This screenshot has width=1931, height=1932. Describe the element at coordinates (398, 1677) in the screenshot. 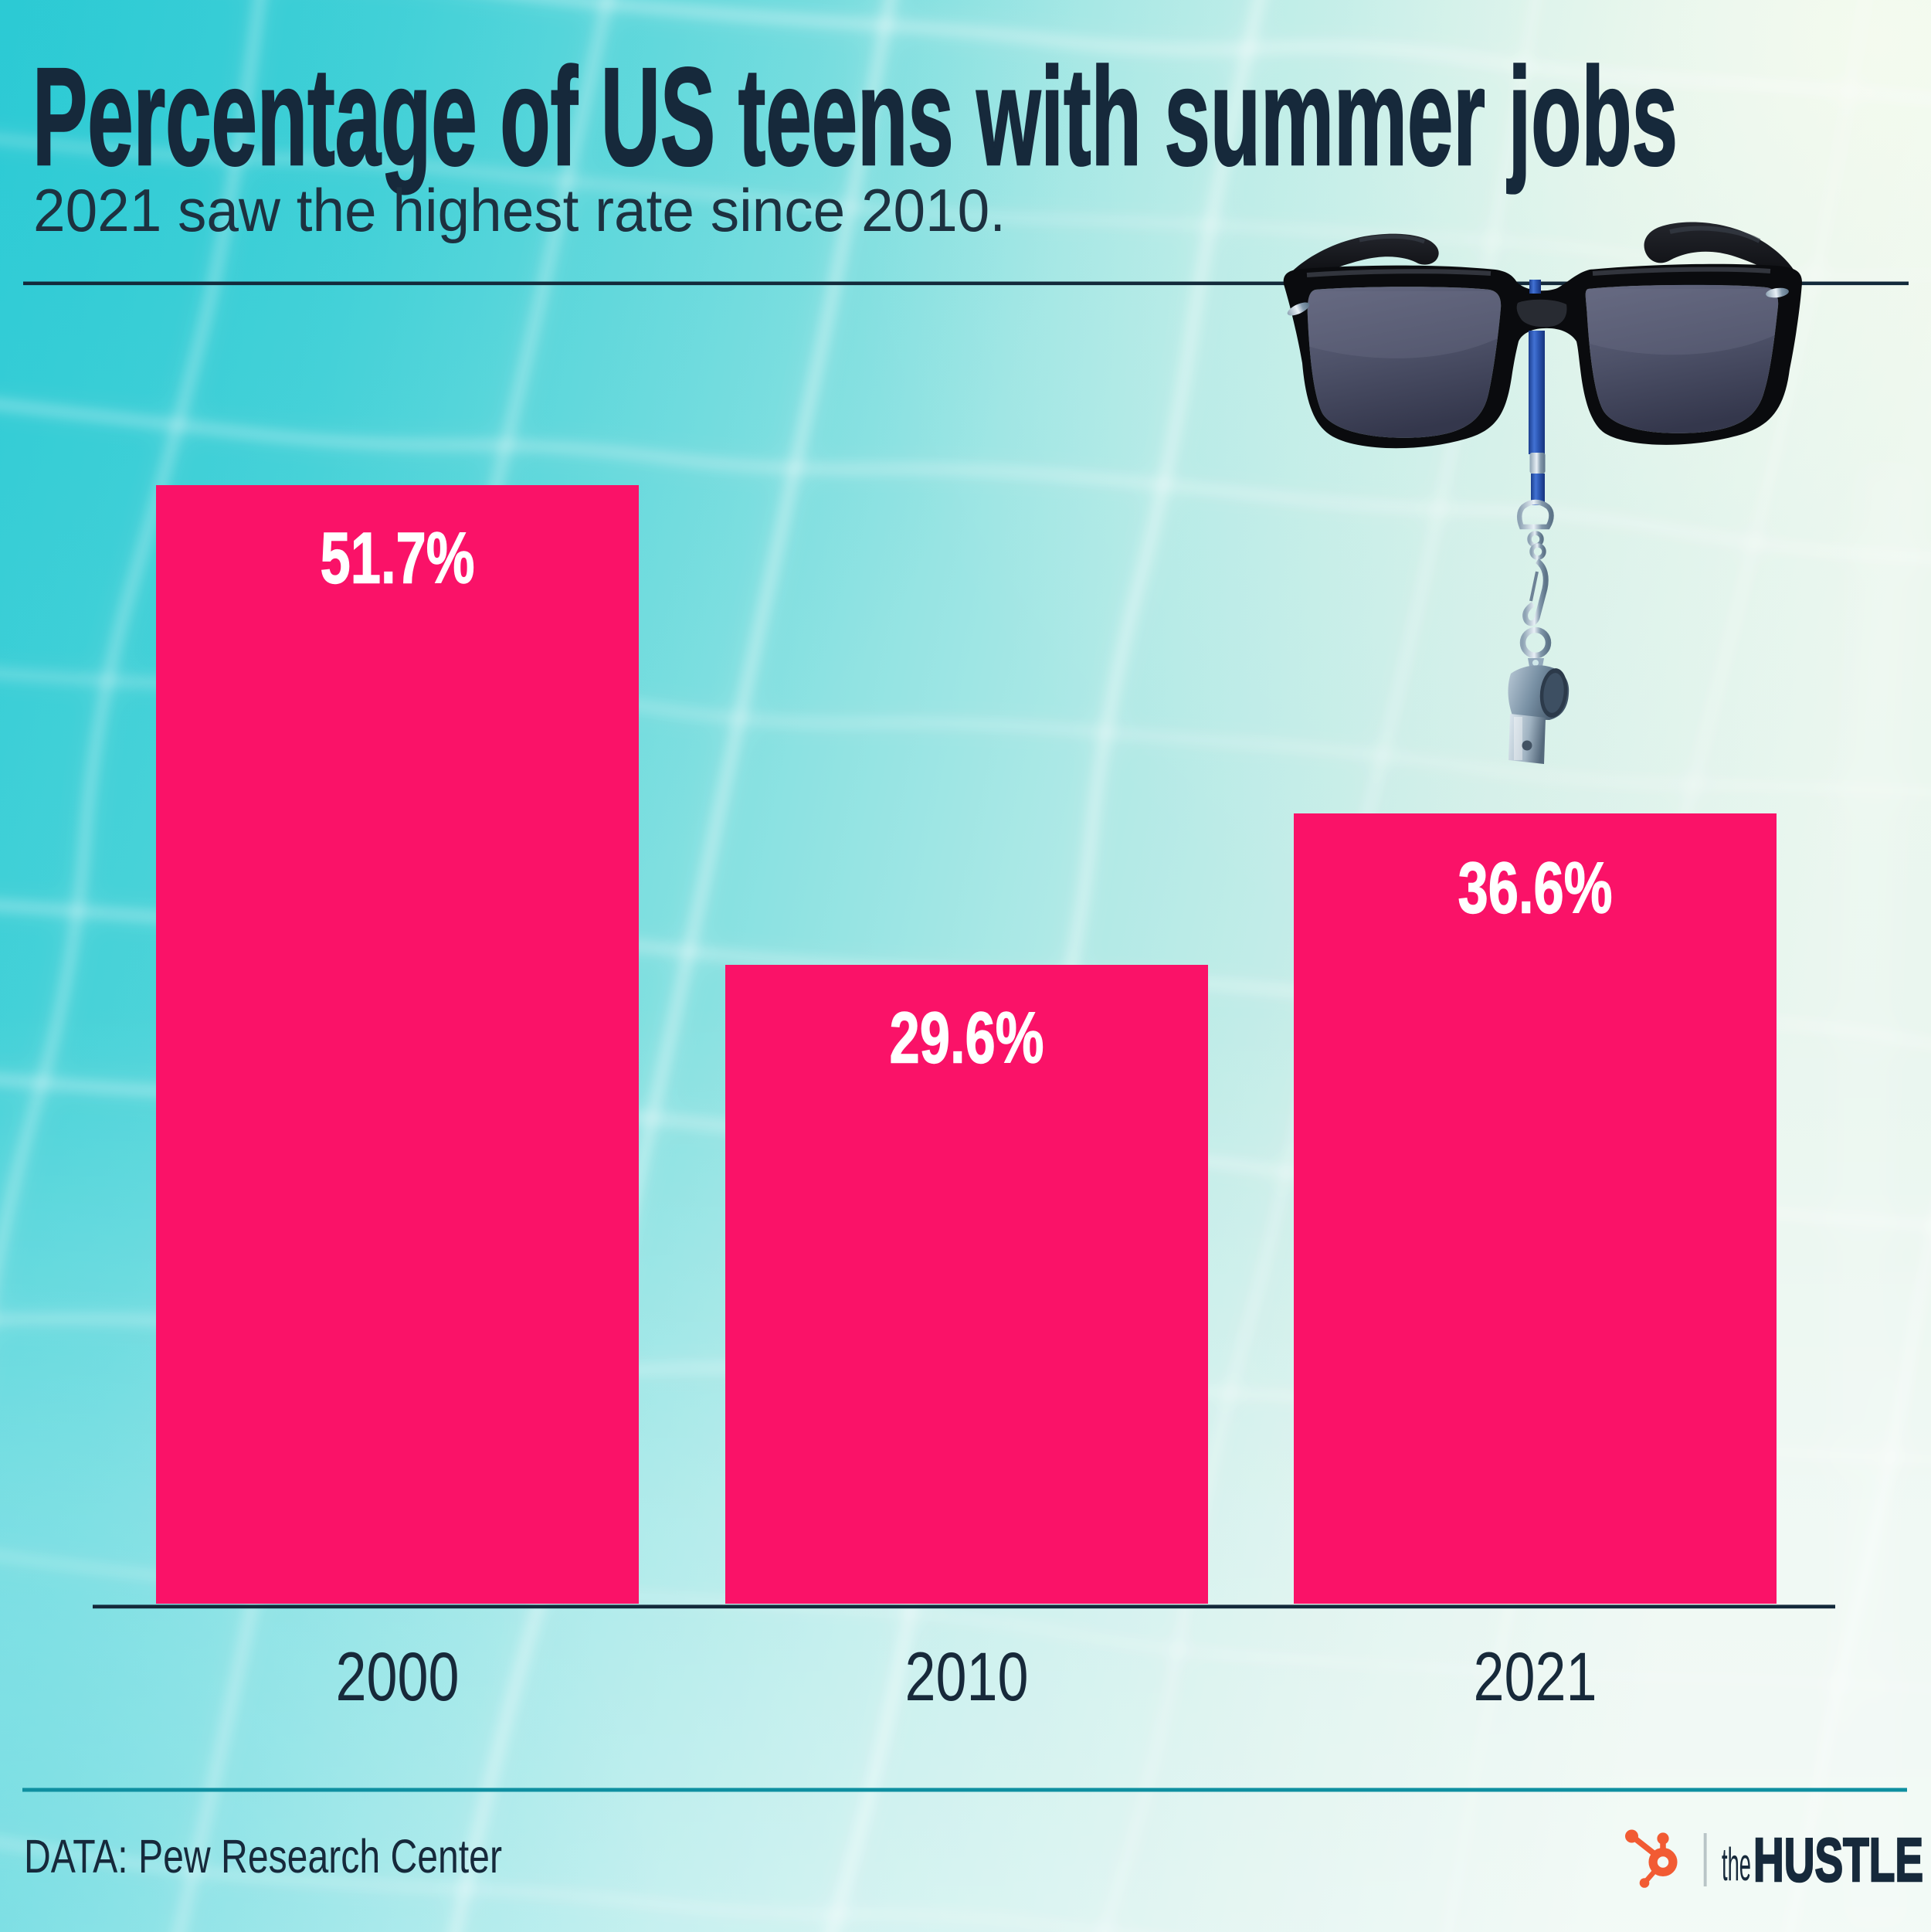

I see `svg-text: 2000` at that location.